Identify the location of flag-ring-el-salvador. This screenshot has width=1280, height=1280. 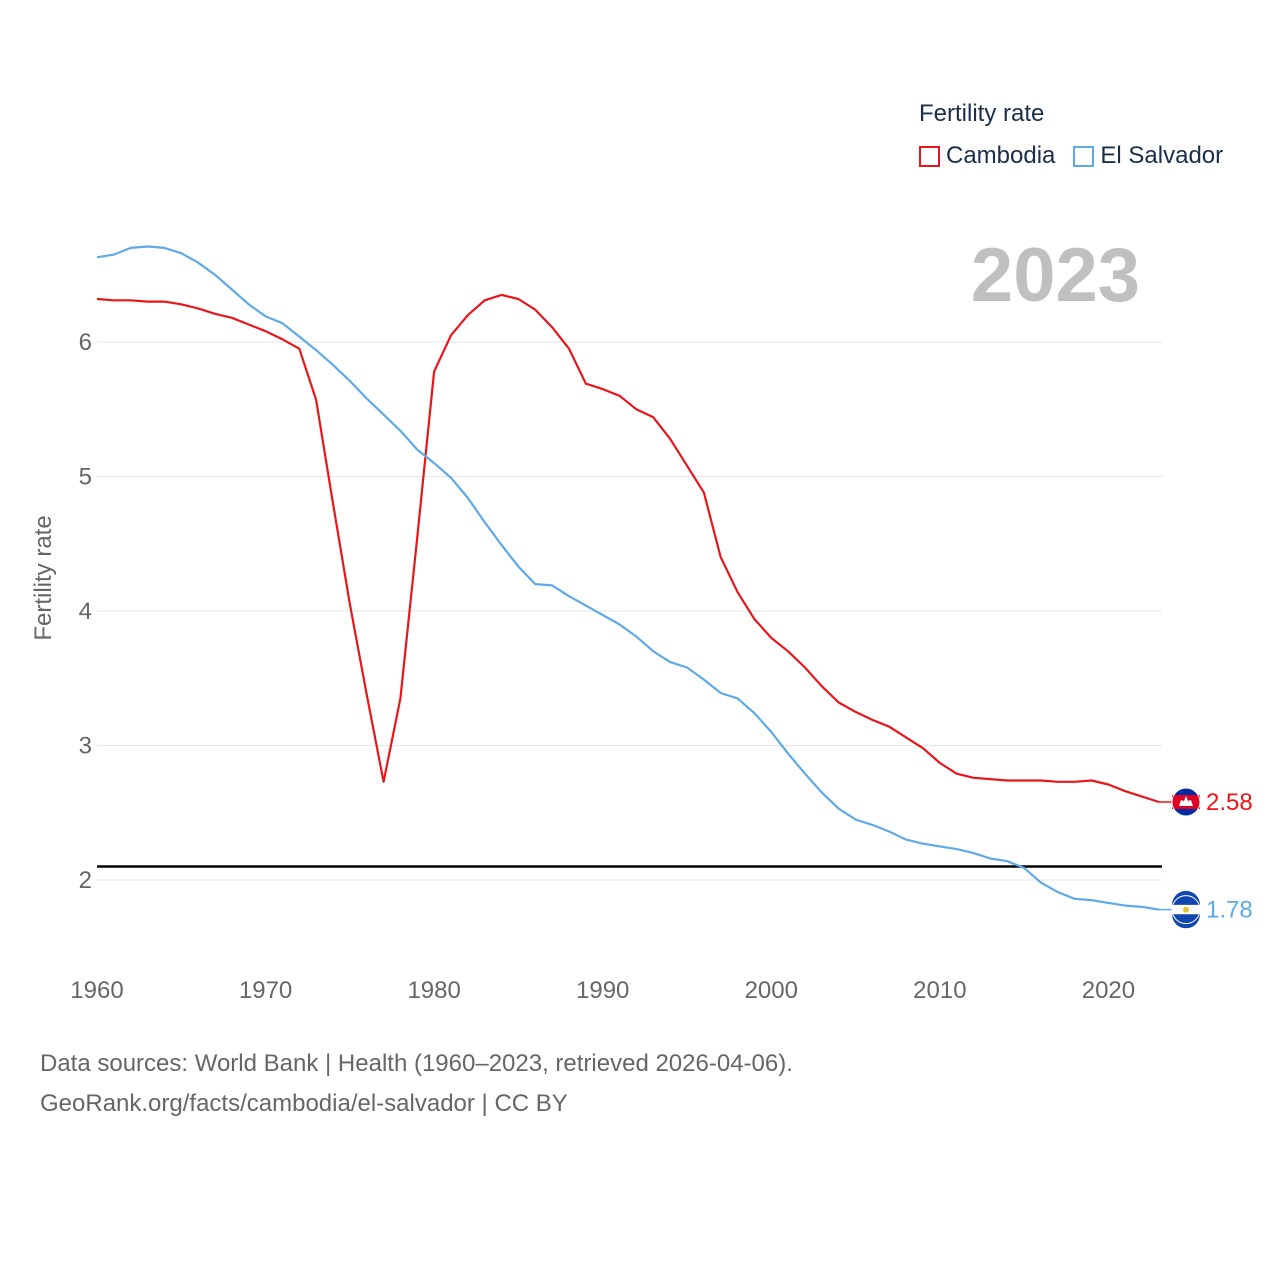
(1186, 910).